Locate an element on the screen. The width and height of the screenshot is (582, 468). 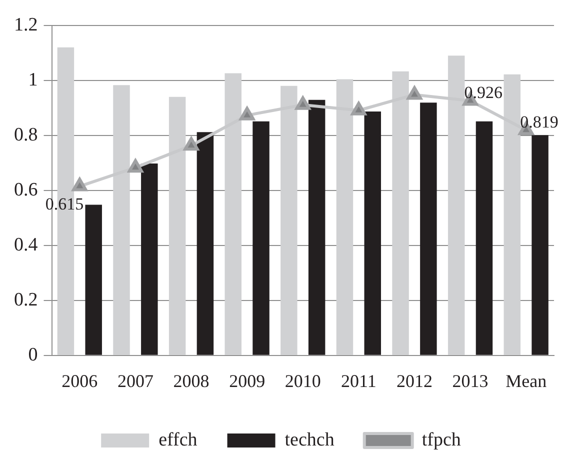
x-tick-label: 2010 is located at coordinates (302, 380).